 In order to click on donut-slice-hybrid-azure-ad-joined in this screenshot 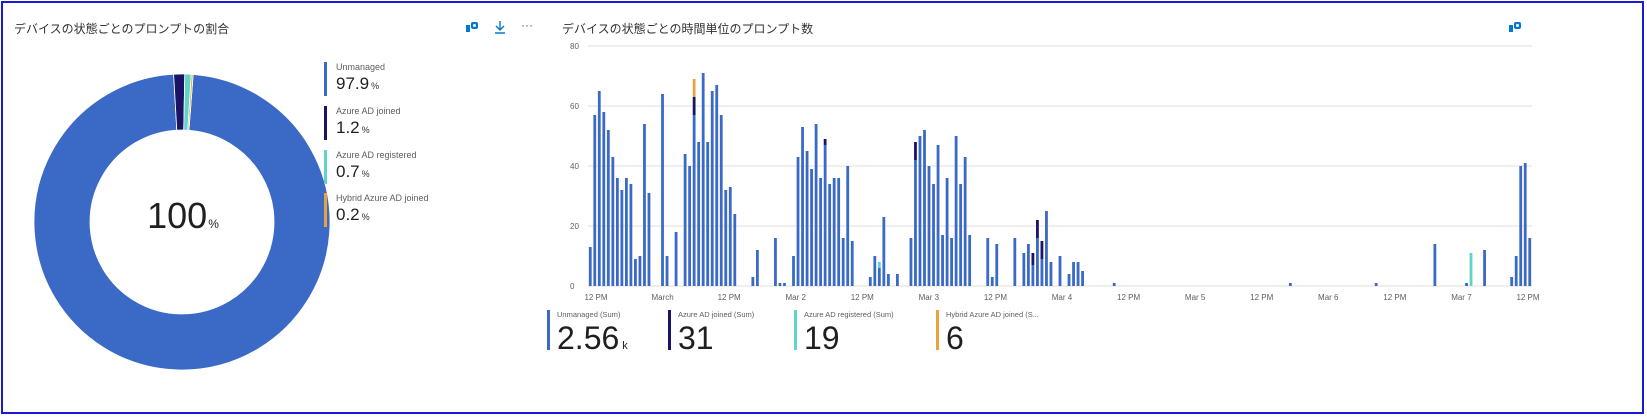, I will do `click(190, 102)`.